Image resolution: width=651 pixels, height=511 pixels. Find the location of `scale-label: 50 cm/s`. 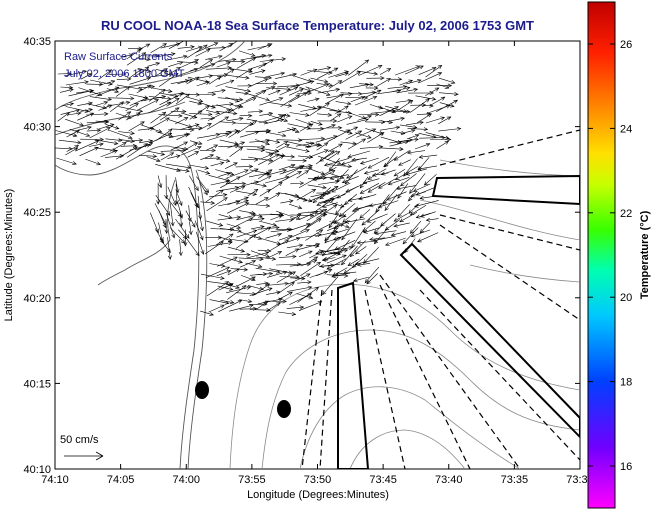

scale-label: 50 cm/s is located at coordinates (79, 440).